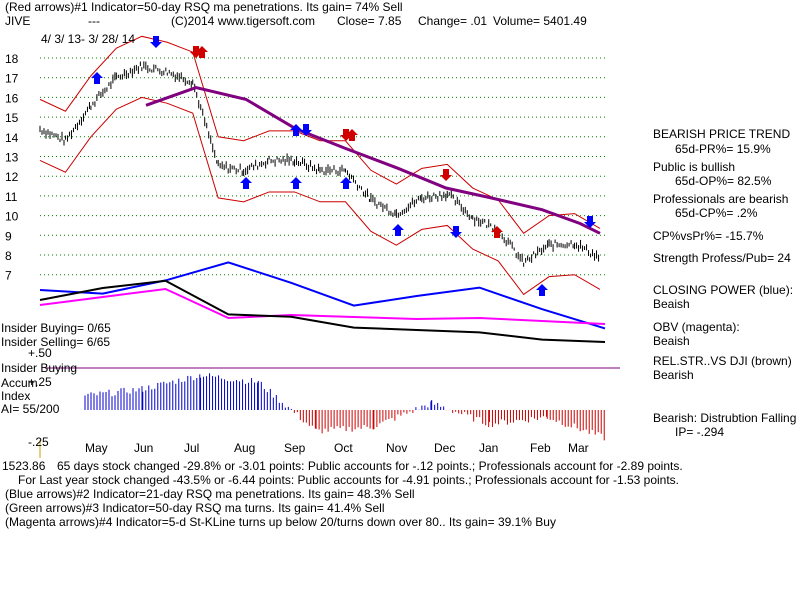  I want to click on y-tick-label: 10, so click(12, 217).